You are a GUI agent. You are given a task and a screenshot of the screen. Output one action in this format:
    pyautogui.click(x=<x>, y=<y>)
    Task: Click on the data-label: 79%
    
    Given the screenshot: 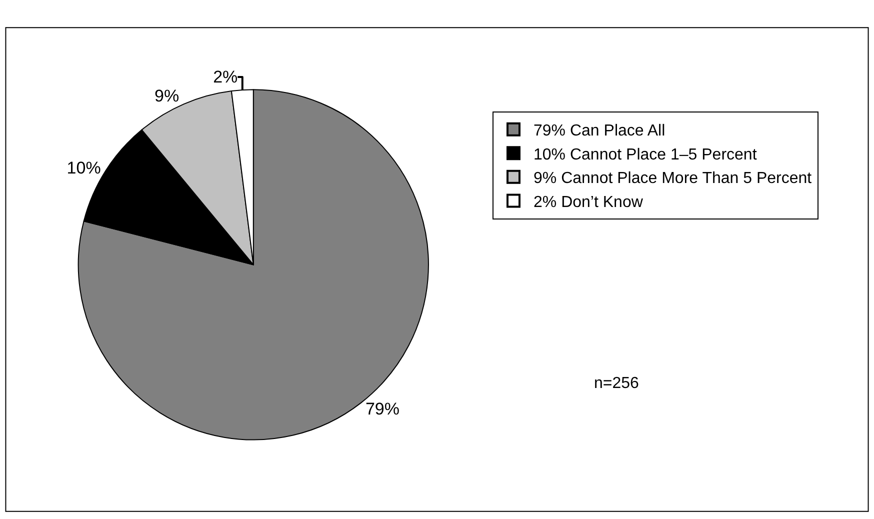 What is the action you would take?
    pyautogui.click(x=382, y=408)
    